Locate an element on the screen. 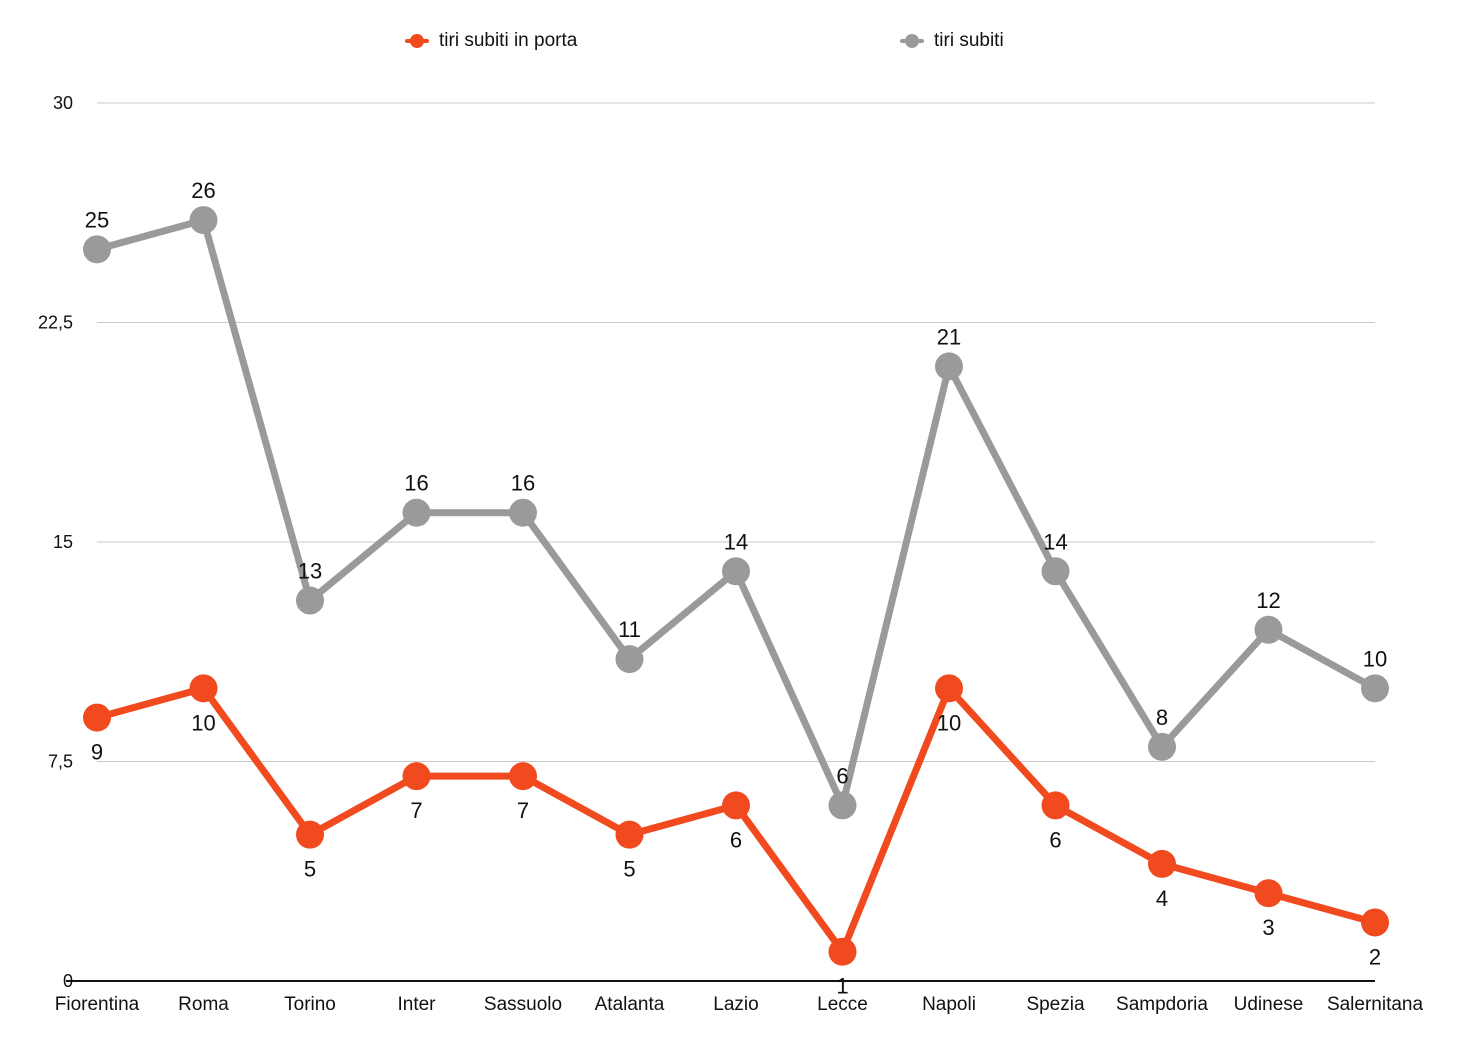 This screenshot has width=1475, height=1042. data-label: 21 is located at coordinates (949, 336).